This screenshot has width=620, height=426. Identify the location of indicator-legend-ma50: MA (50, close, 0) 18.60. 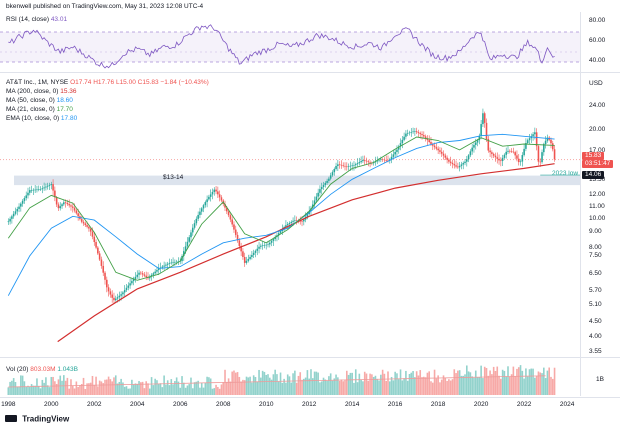
(39, 101).